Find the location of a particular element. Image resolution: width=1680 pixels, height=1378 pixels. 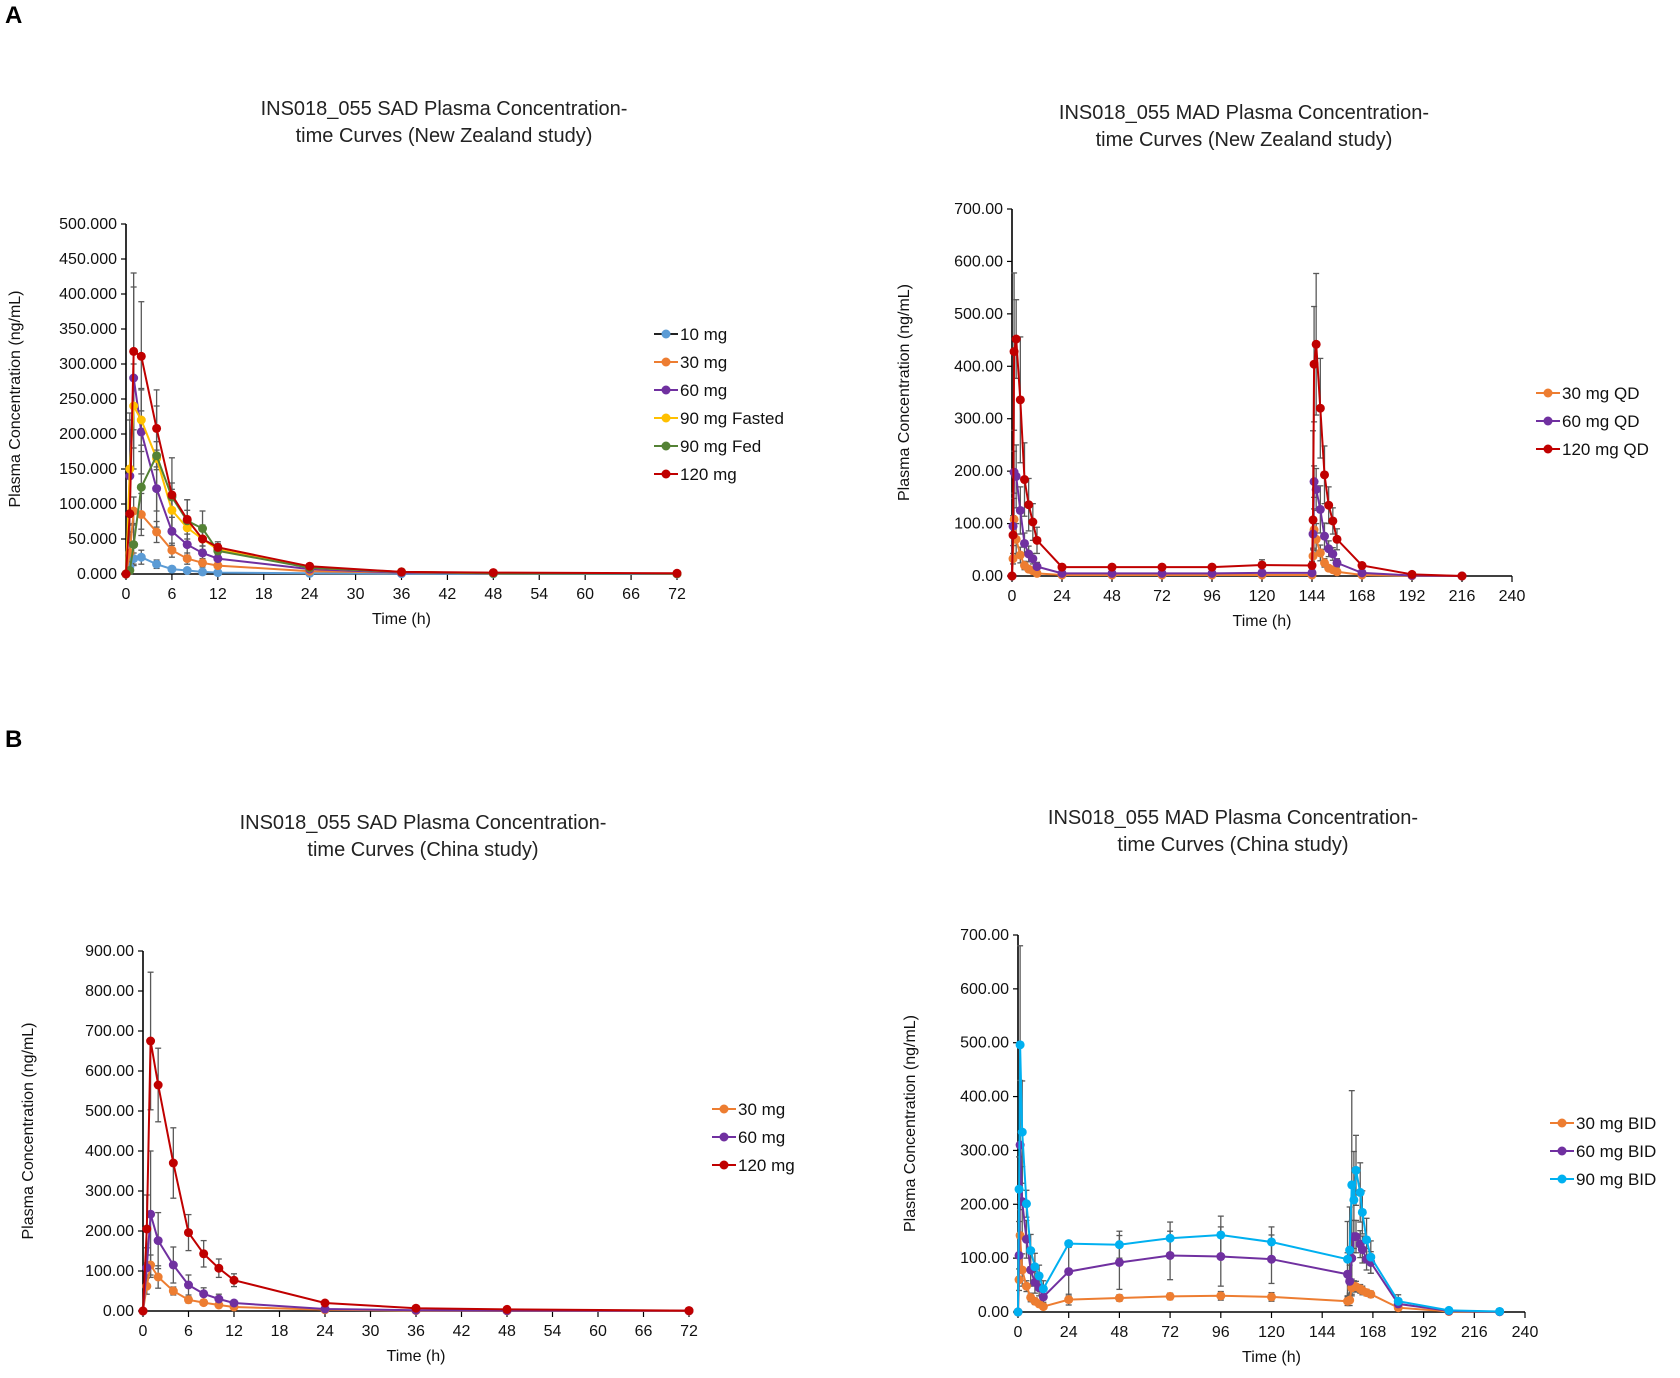

y-tick-label: 900.00 is located at coordinates (109, 951).